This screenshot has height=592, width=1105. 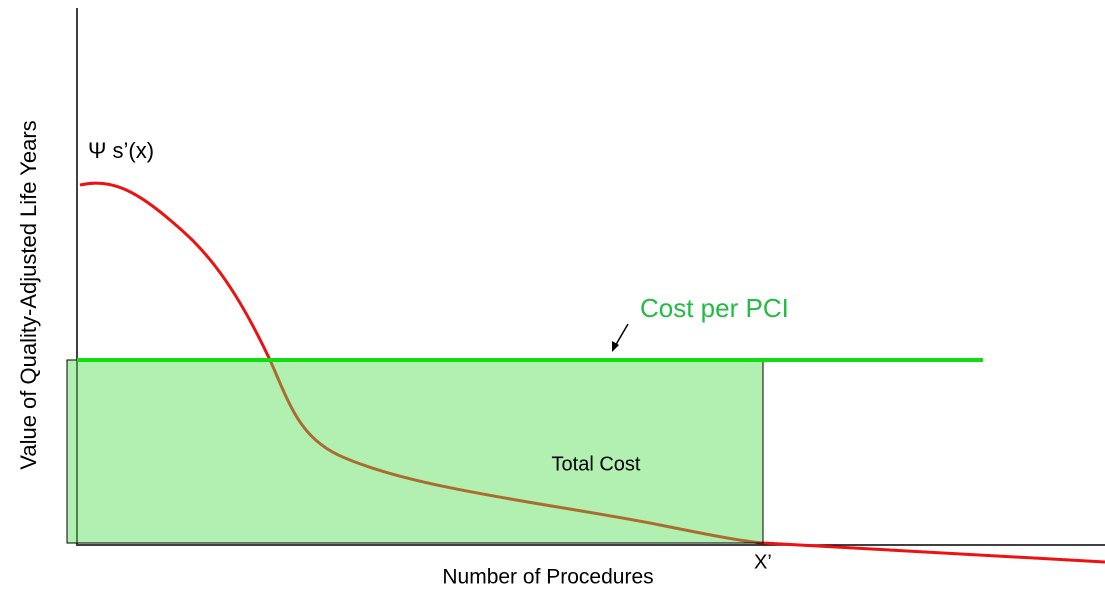 I want to click on area-label: Total Cost, so click(x=596, y=464).